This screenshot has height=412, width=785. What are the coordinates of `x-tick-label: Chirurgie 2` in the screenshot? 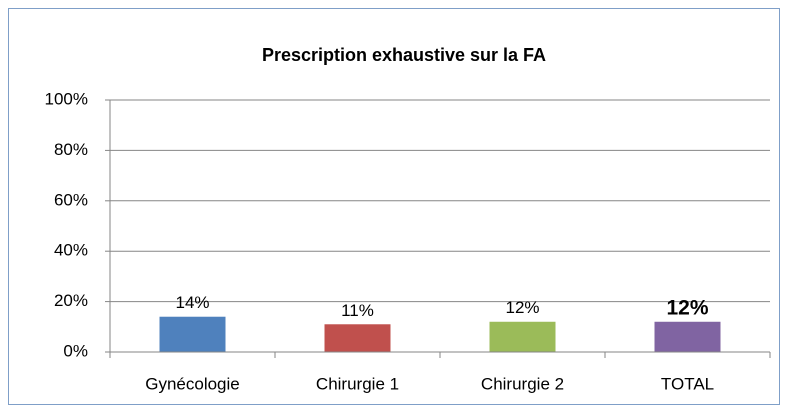 It's located at (522, 383).